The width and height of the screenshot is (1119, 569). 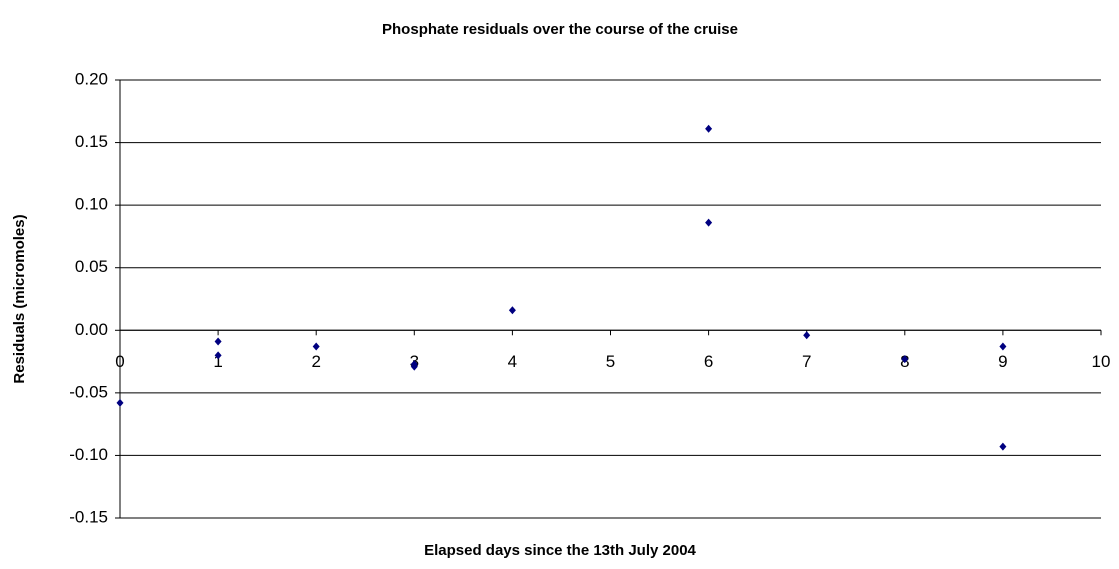 What do you see at coordinates (560, 550) in the screenshot?
I see `x-axis-title: Elapsed days since the 13th July 2004` at bounding box center [560, 550].